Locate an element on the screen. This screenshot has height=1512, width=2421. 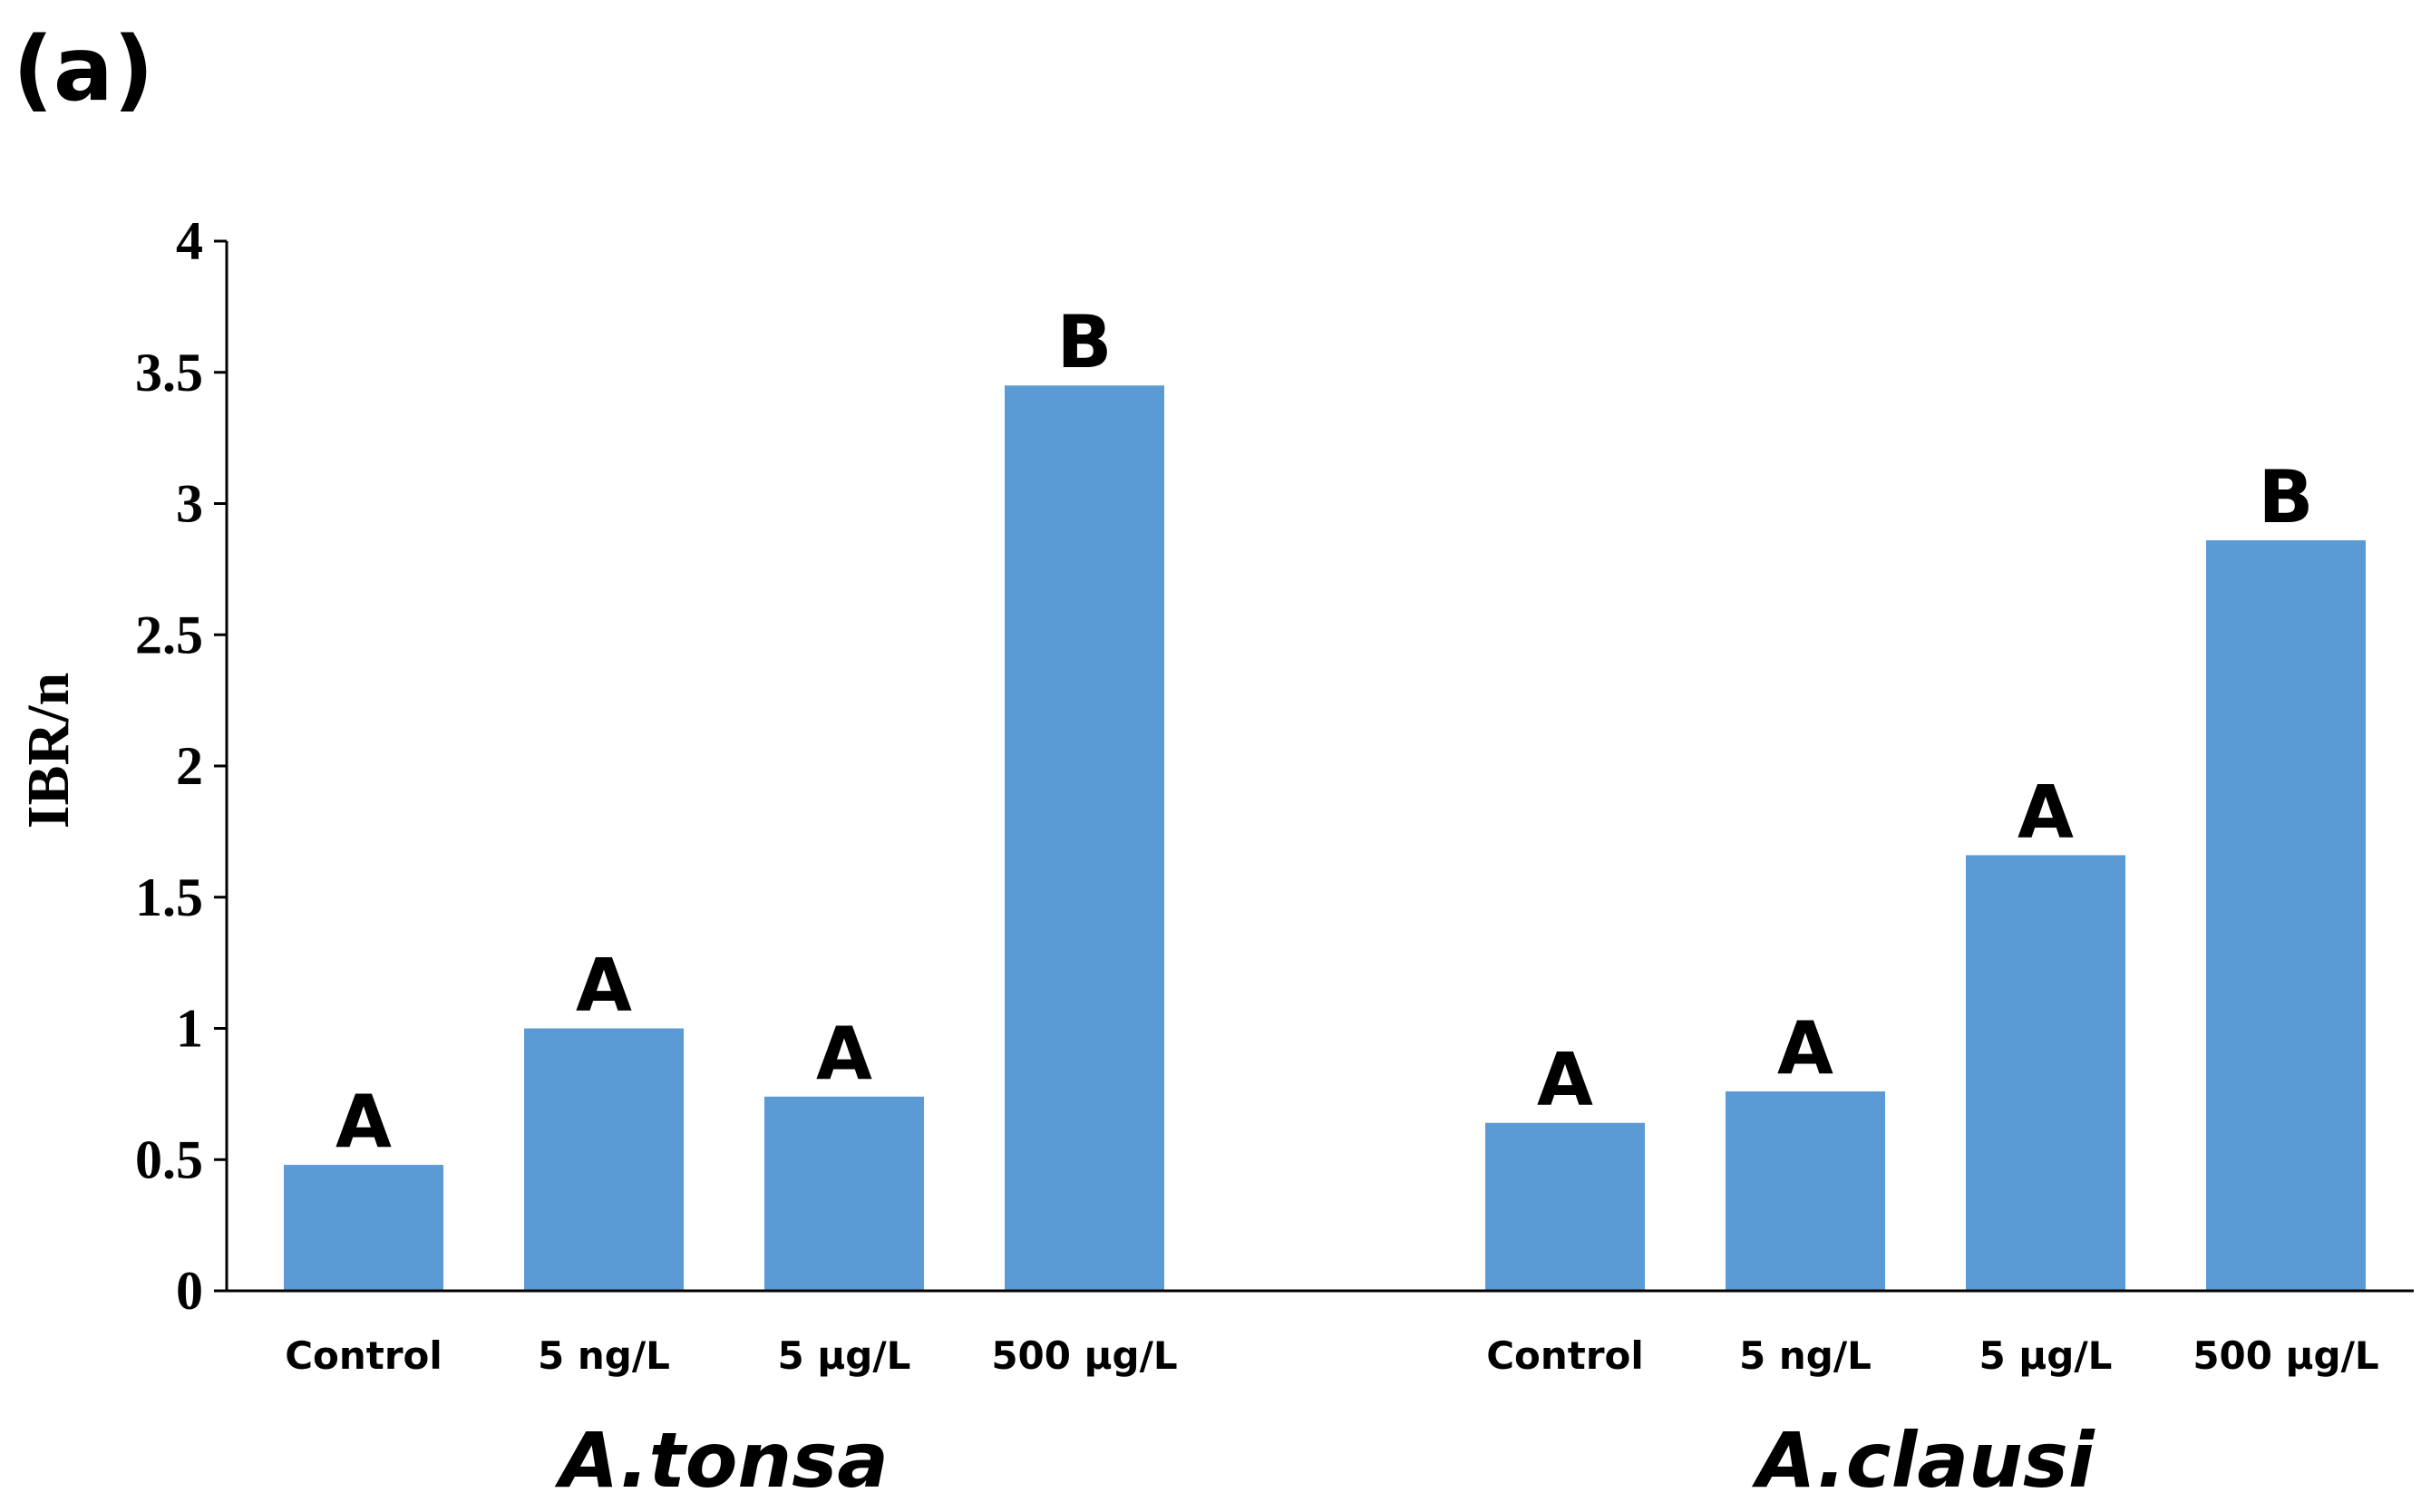
y-tick-label: 4 is located at coordinates (189, 241).